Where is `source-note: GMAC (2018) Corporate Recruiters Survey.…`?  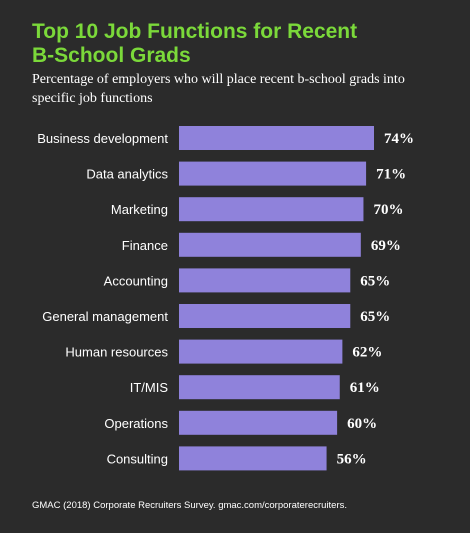
source-note: GMAC (2018) Corporate Recruiters Survey.… is located at coordinates (190, 505).